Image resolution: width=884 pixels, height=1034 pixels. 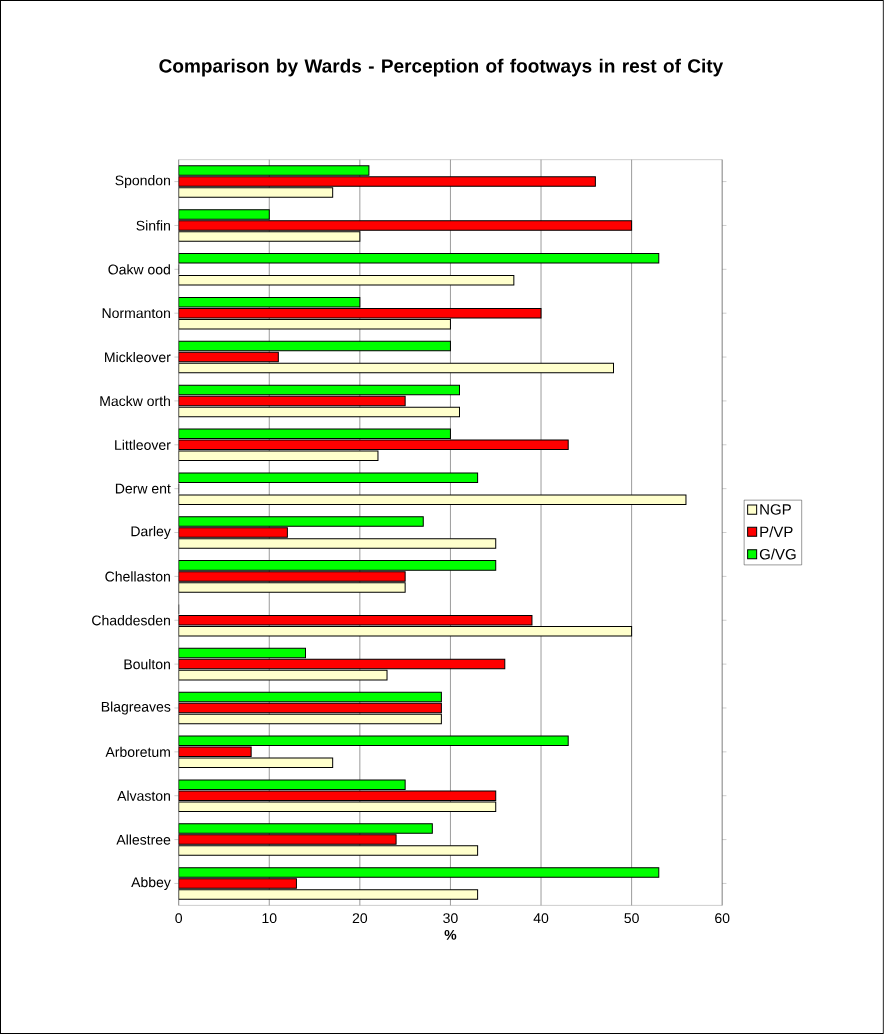 I want to click on y-tick-label: Alvaston, so click(x=144, y=795).